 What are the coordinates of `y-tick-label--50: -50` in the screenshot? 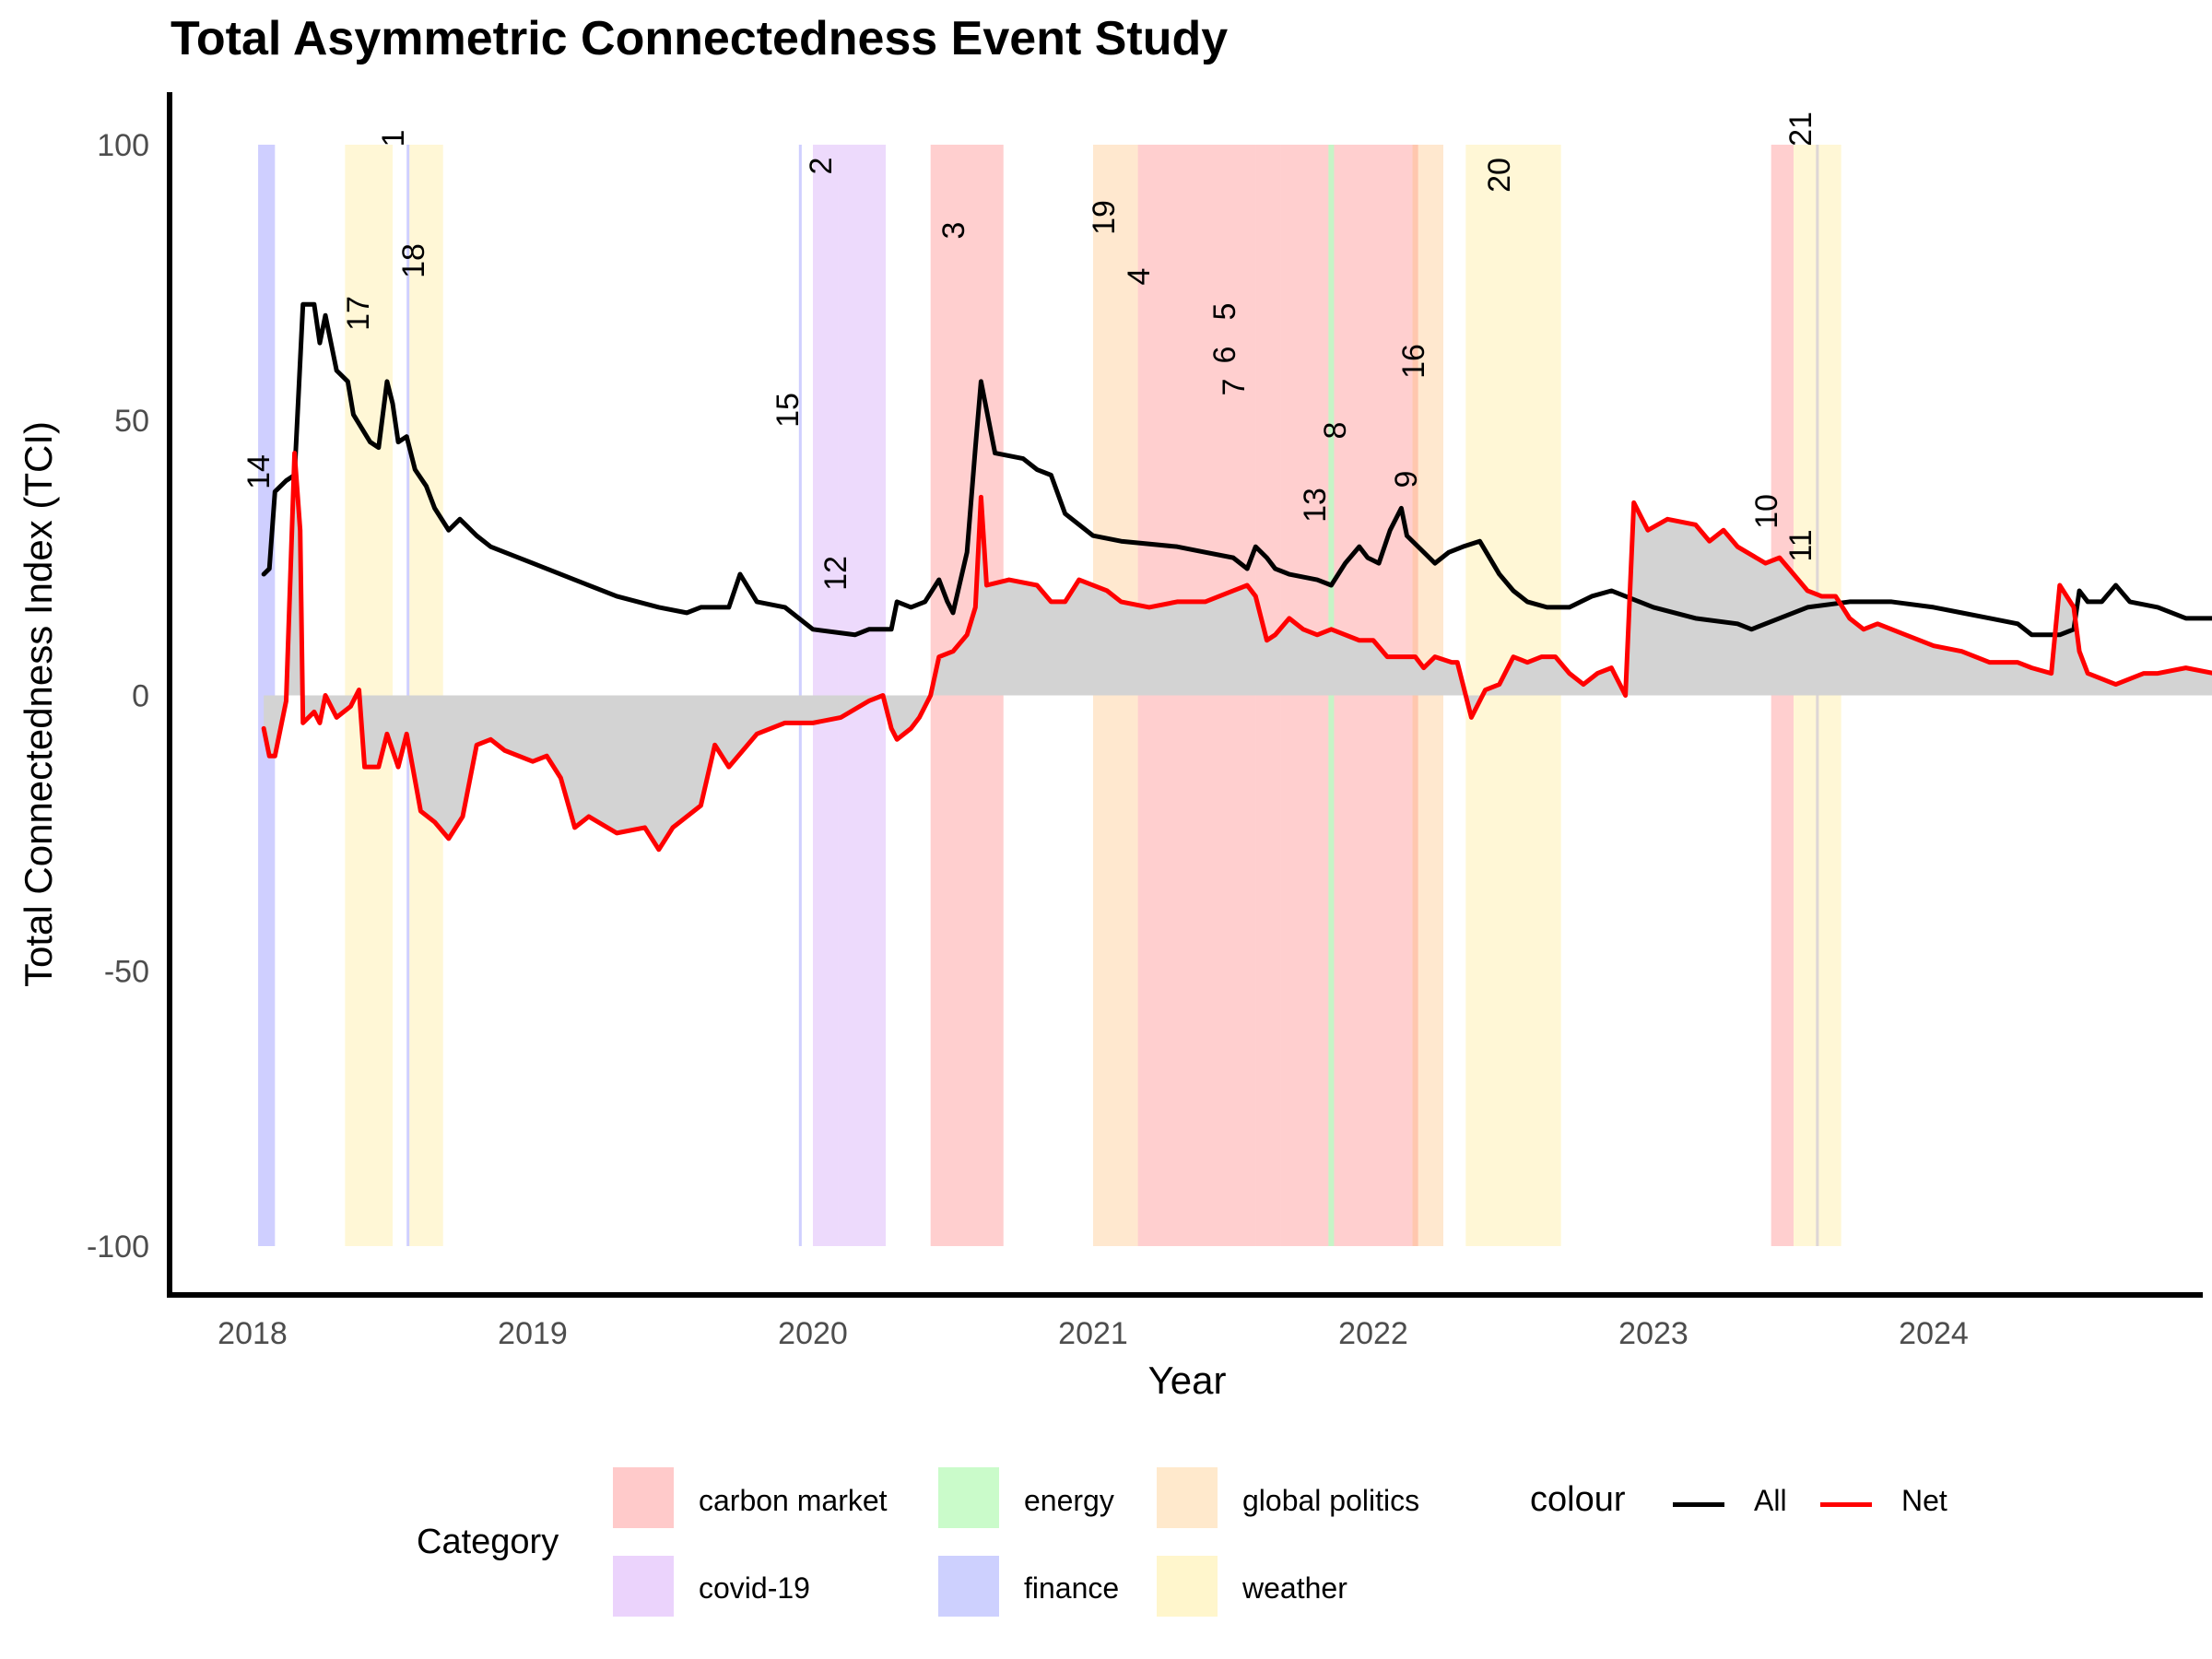 It's located at (126, 971).